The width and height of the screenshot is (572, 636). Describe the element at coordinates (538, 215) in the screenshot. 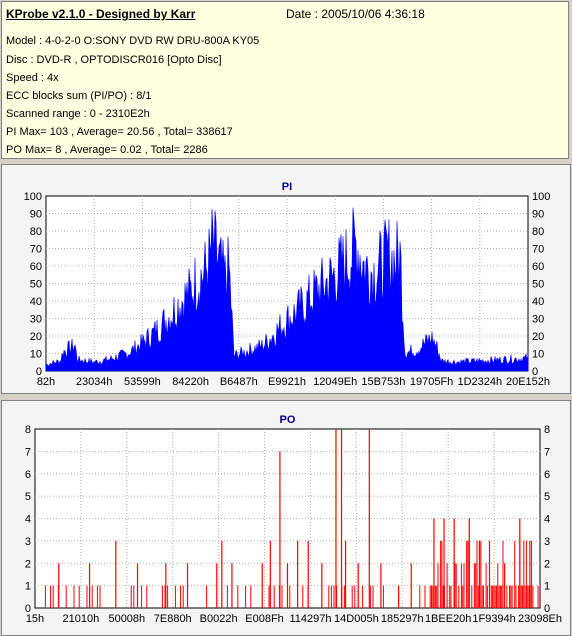

I see `y-tick-right: 90` at that location.